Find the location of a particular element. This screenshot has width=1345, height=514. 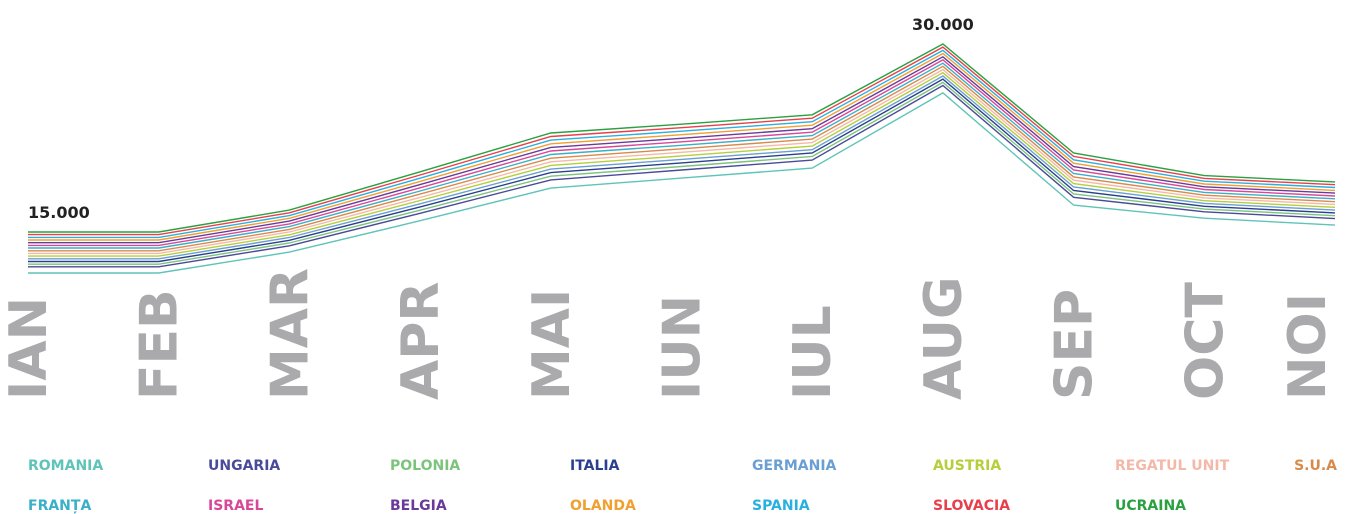

legend-entry: OLANDA is located at coordinates (603, 506).